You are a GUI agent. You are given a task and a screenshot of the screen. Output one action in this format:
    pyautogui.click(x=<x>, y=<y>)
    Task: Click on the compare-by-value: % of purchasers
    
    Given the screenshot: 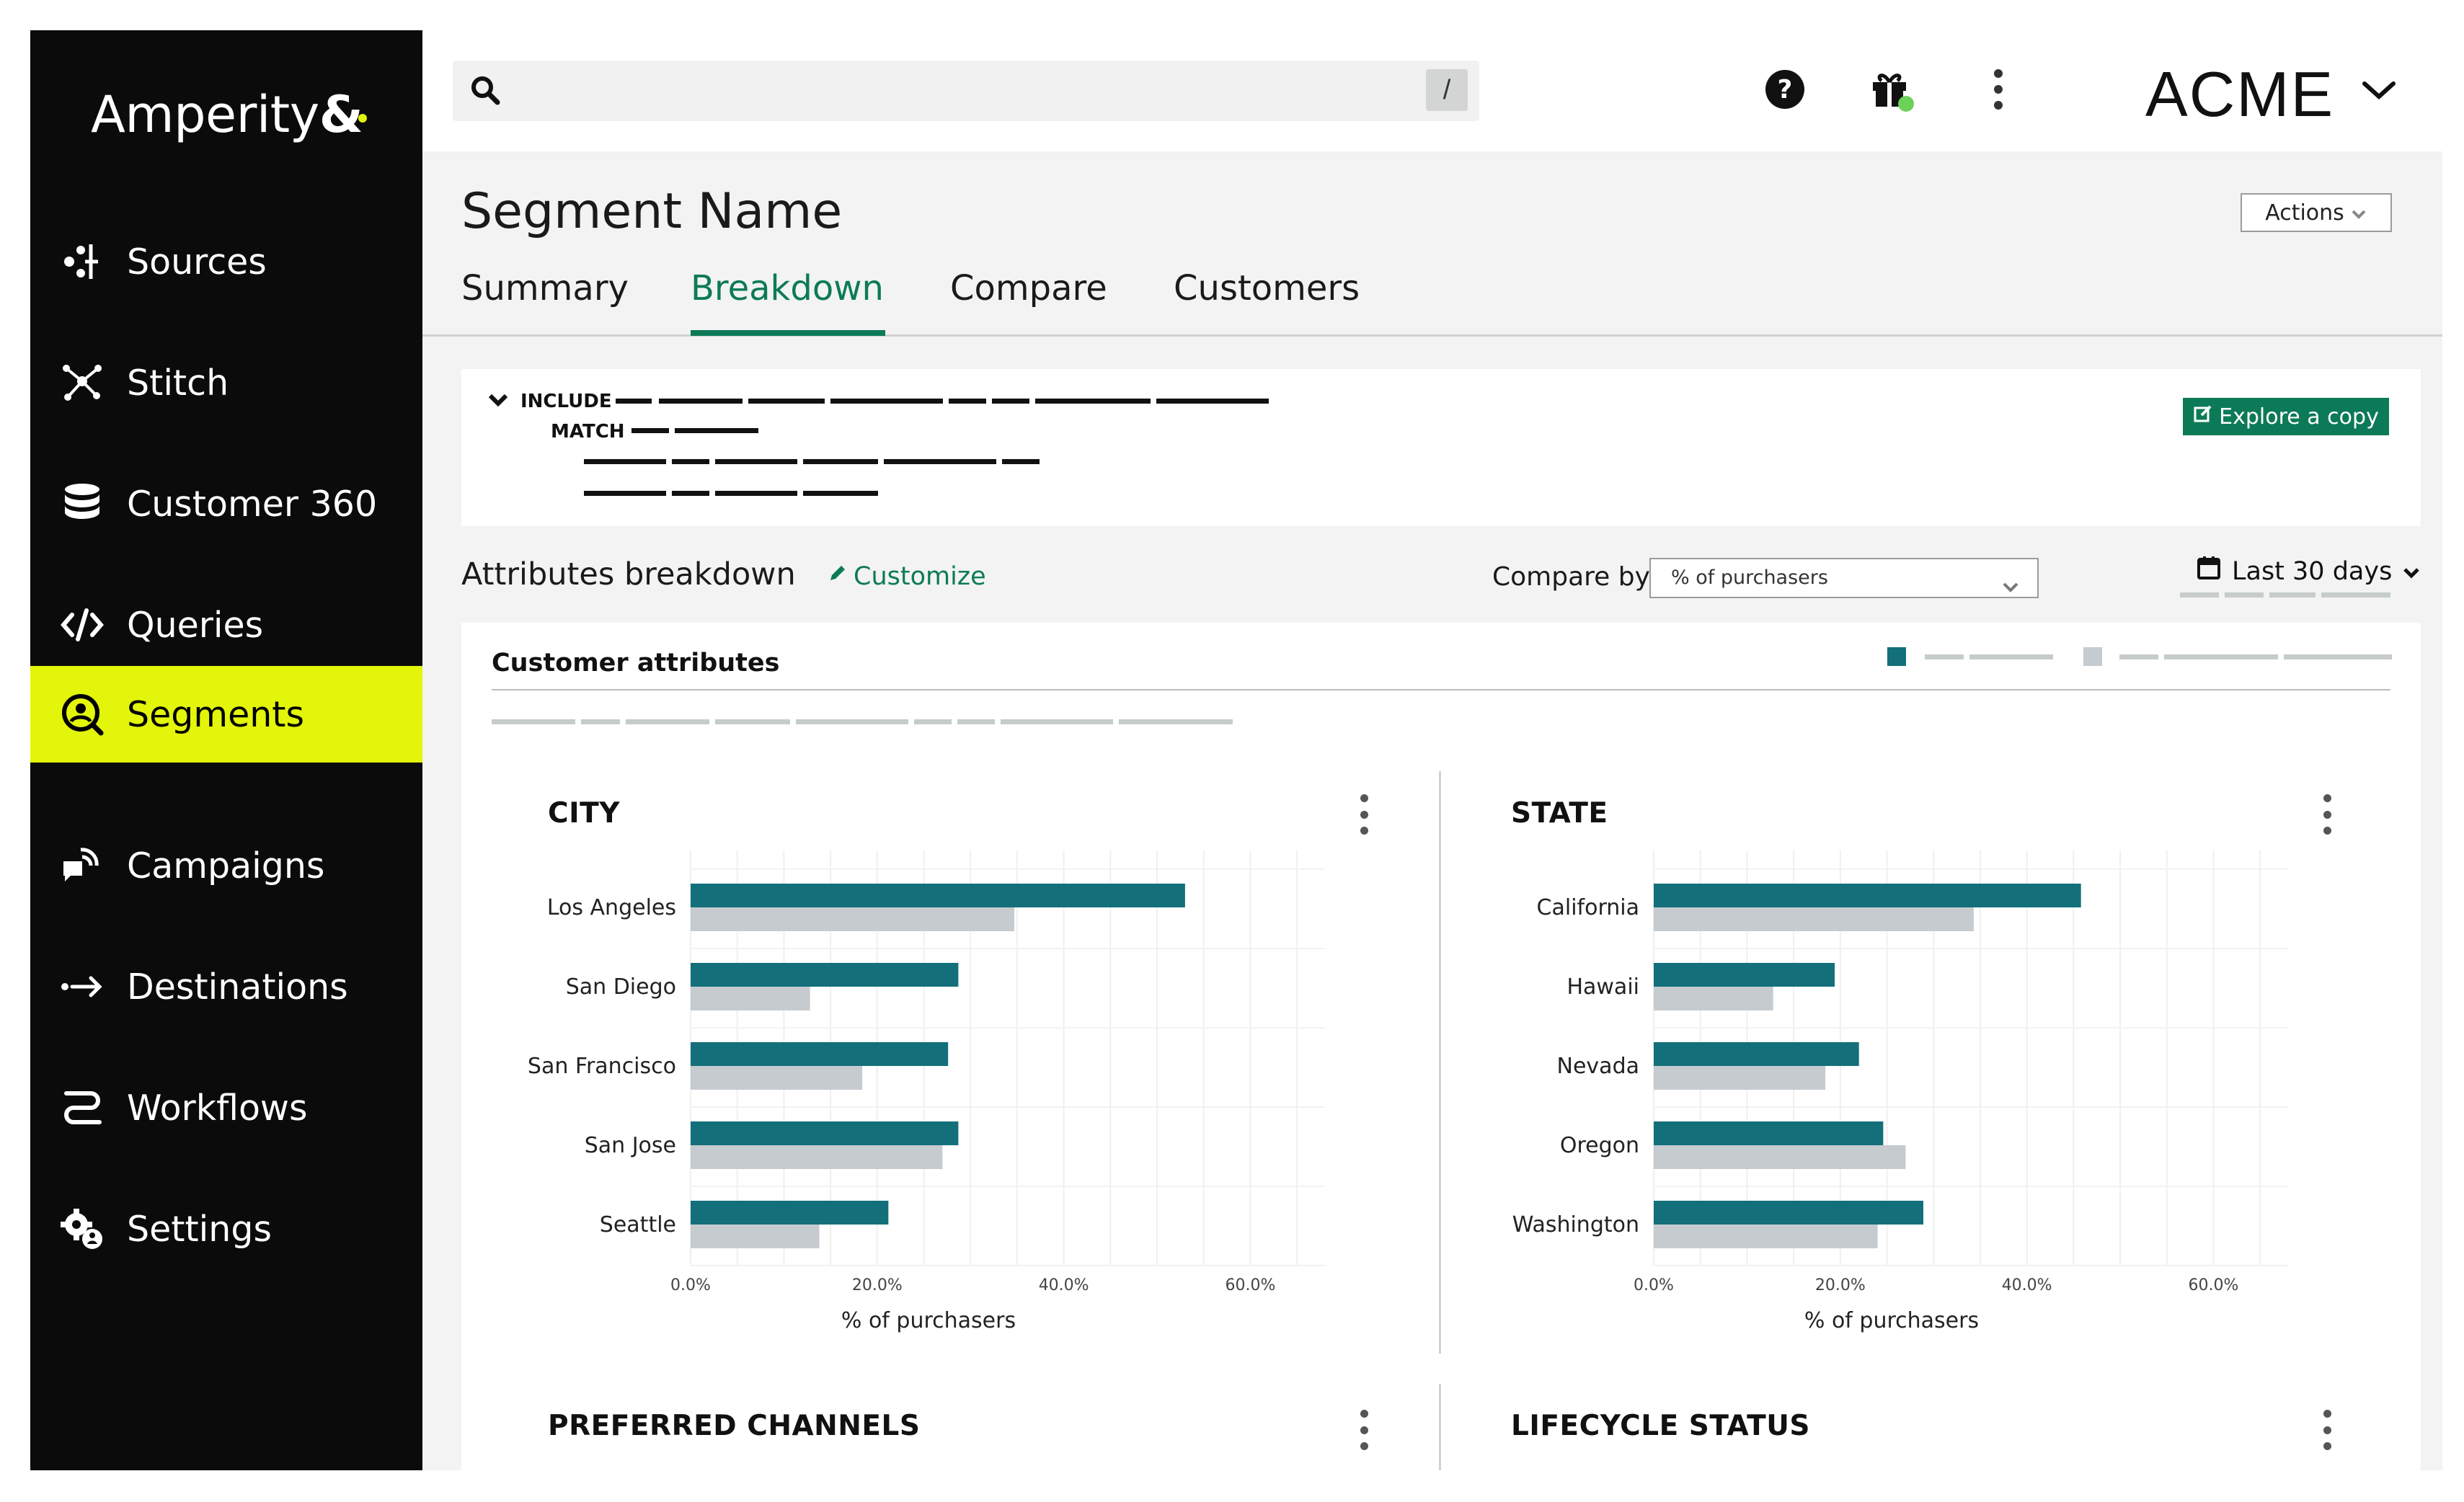 What is the action you would take?
    pyautogui.click(x=1749, y=577)
    